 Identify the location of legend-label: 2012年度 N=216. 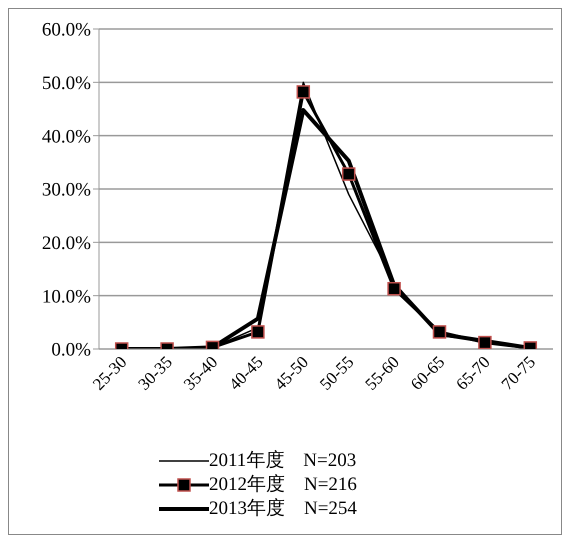
(283, 485).